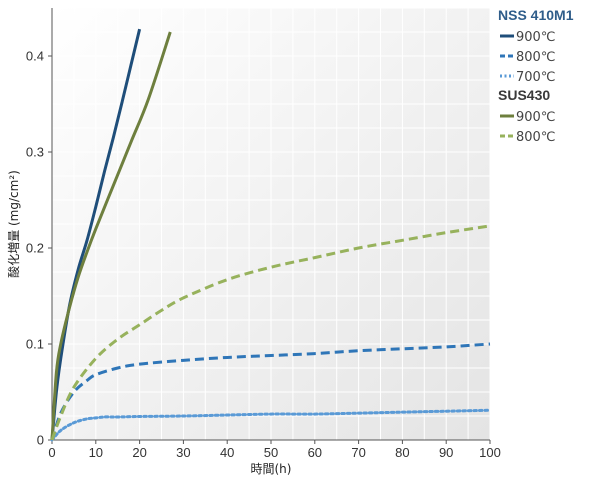 This screenshot has height=481, width=601. What do you see at coordinates (35, 152) in the screenshot?
I see `y-tick-label: 0.3` at bounding box center [35, 152].